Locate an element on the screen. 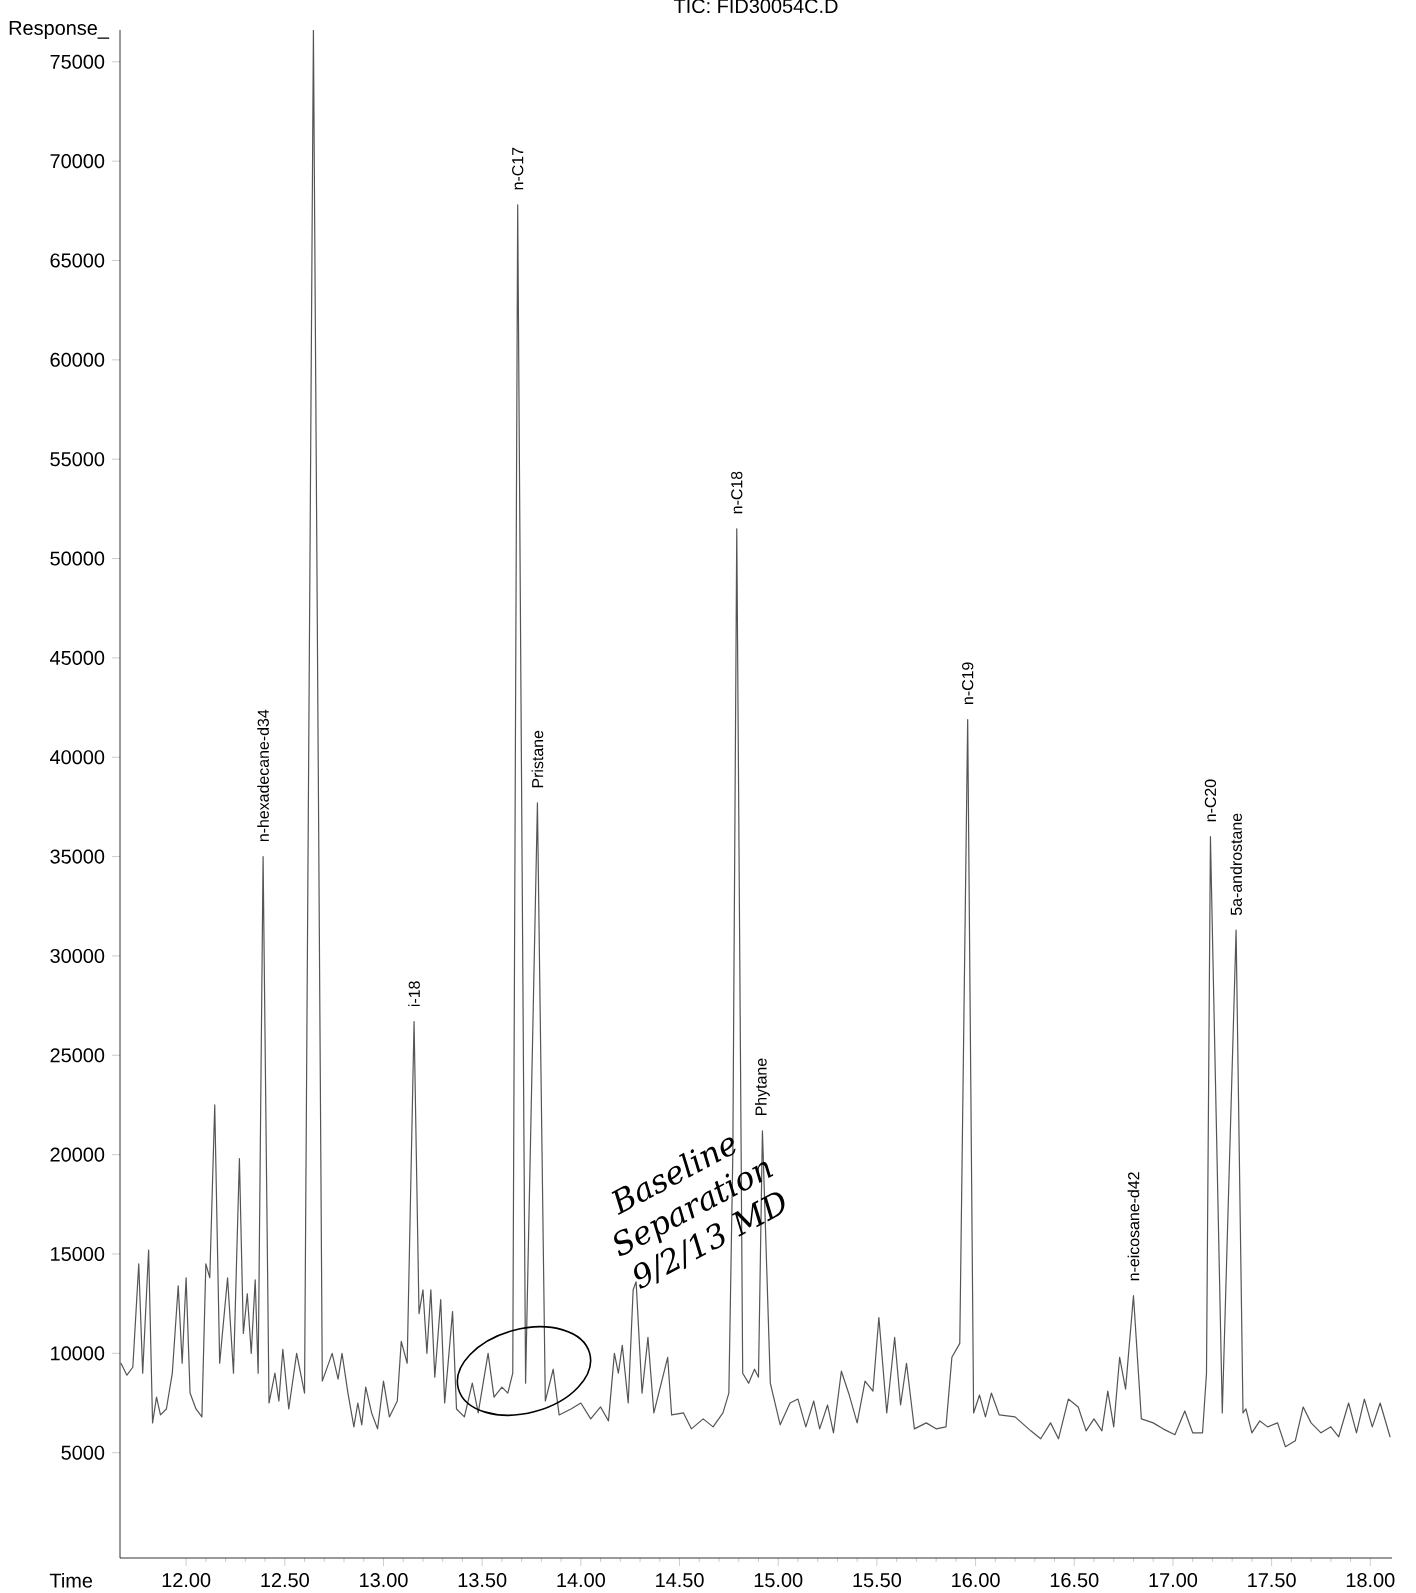  x-tick-label: 13.00 is located at coordinates (384, 1580).